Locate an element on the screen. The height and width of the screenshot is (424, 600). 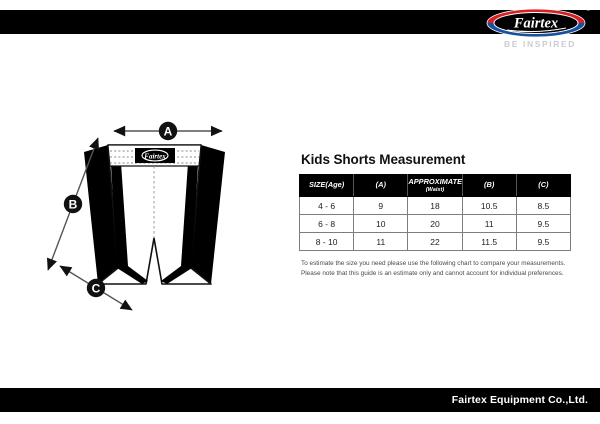
table-row: 4 - 6 9 18 10.5 8.5 is located at coordinates (435, 205).